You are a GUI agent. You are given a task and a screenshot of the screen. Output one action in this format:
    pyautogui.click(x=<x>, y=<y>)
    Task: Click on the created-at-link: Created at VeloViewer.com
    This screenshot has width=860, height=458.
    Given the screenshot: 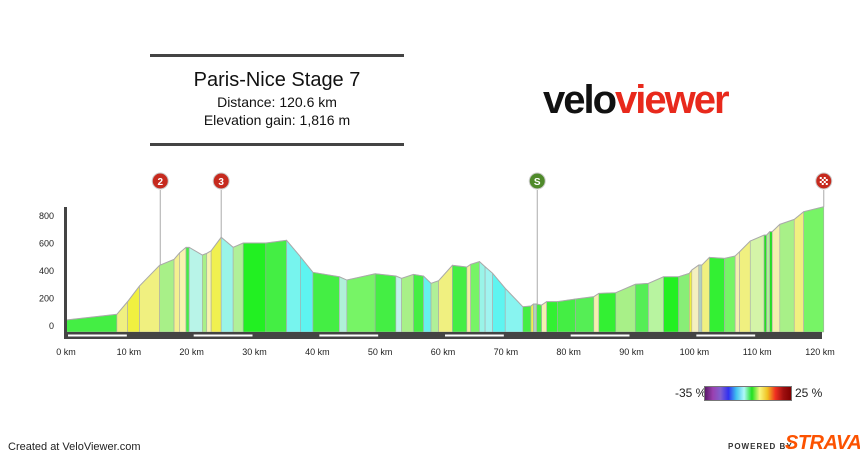 What is the action you would take?
    pyautogui.click(x=74, y=447)
    